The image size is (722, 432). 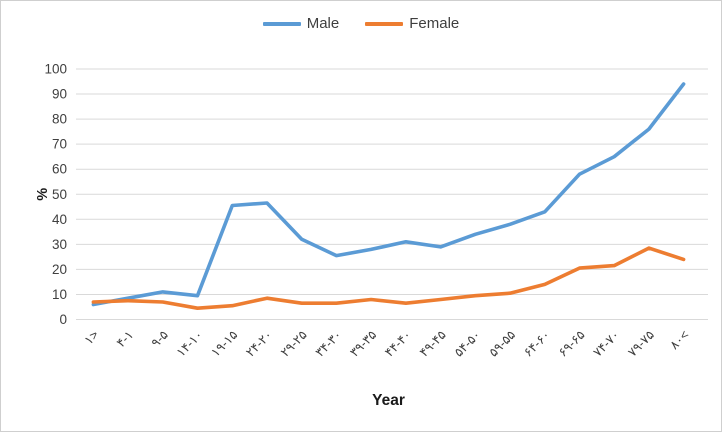 I want to click on y-tick-label: 70, so click(x=59, y=144).